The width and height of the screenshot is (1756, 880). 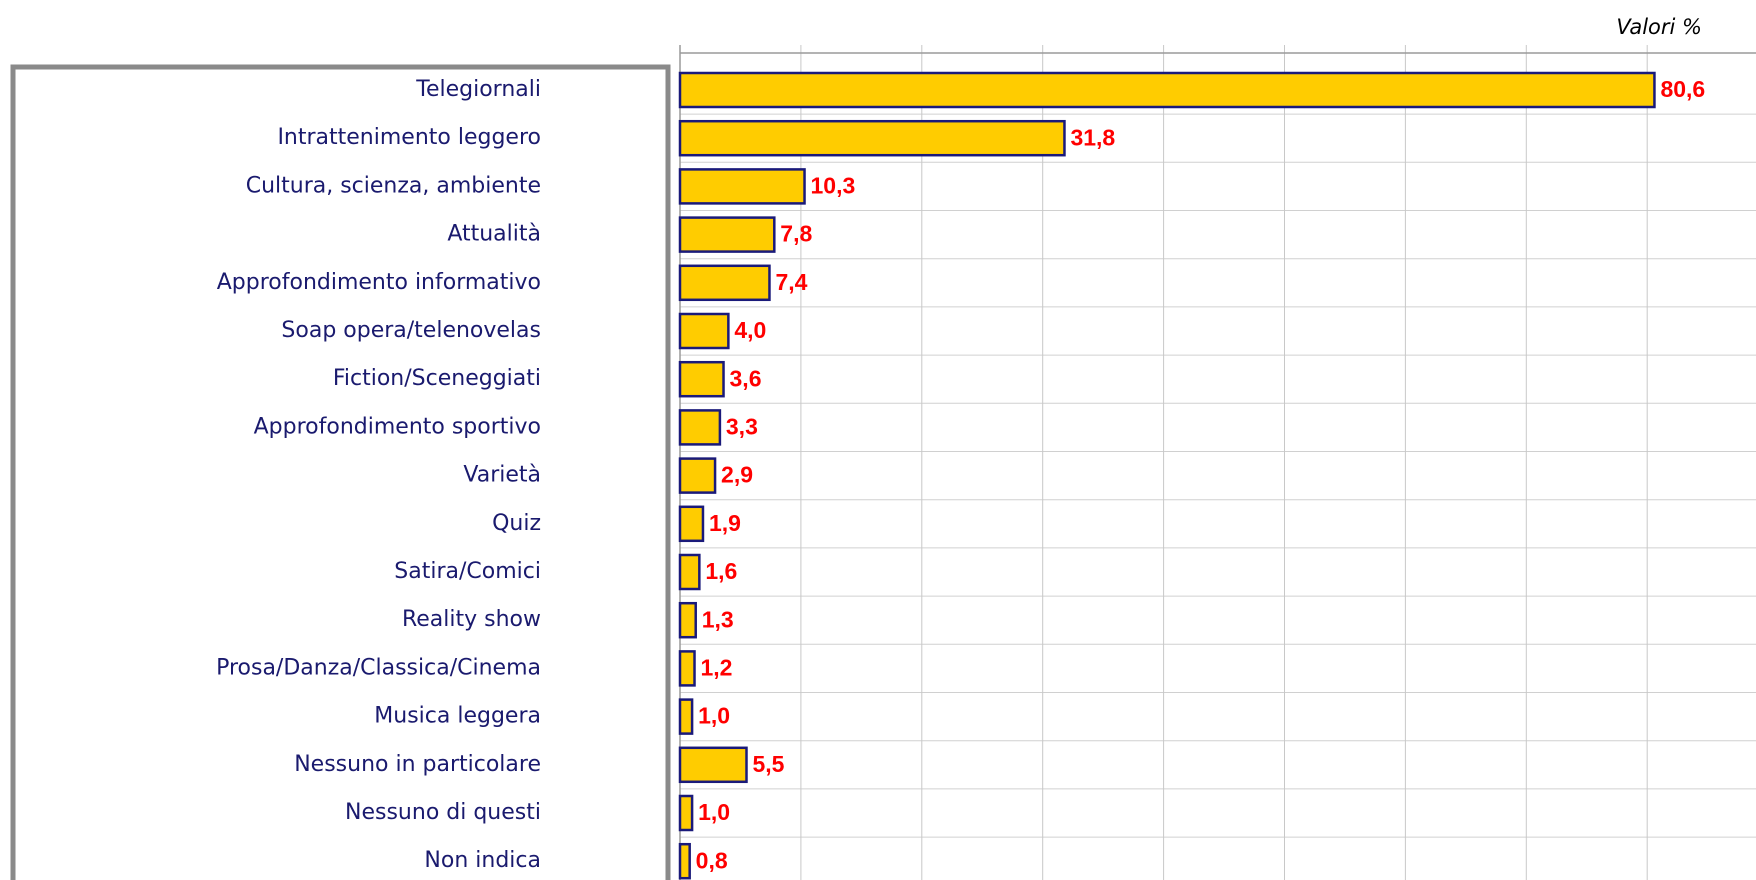 What do you see at coordinates (378, 667) in the screenshot?
I see `category-label: Prosa/Danza/Classica/Cinema` at bounding box center [378, 667].